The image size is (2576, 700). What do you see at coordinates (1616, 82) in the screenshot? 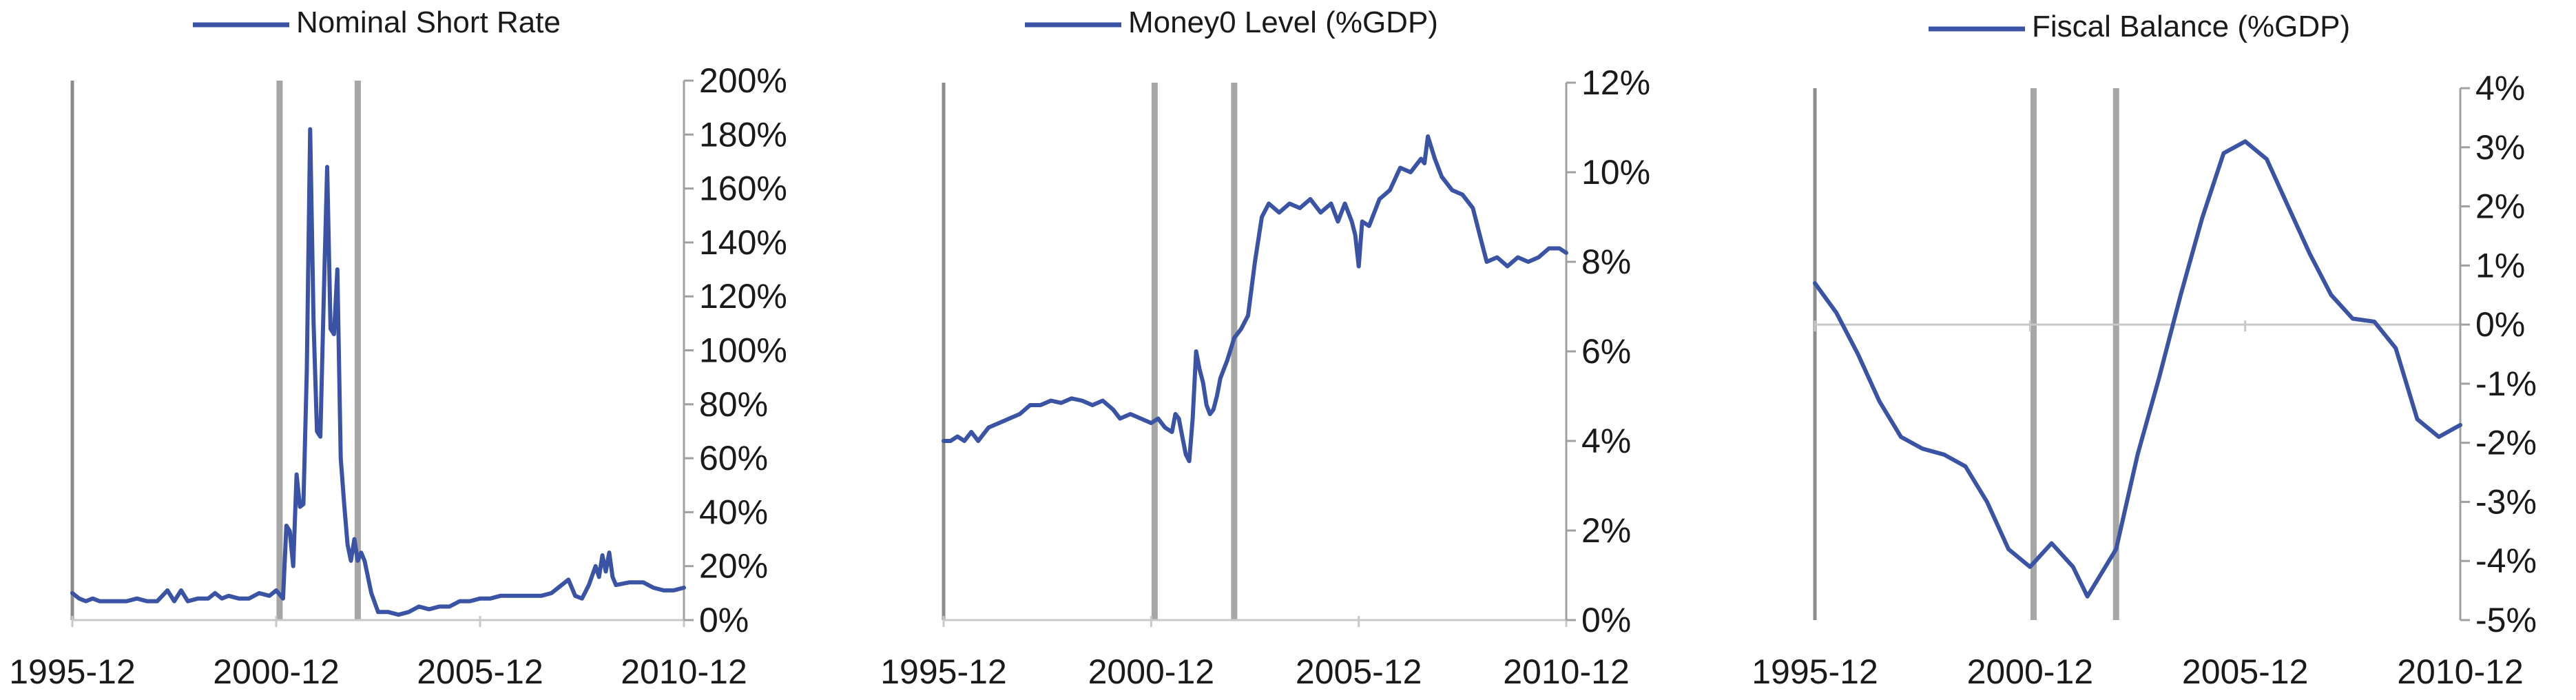
I see `y-tick-label: 12%` at bounding box center [1616, 82].